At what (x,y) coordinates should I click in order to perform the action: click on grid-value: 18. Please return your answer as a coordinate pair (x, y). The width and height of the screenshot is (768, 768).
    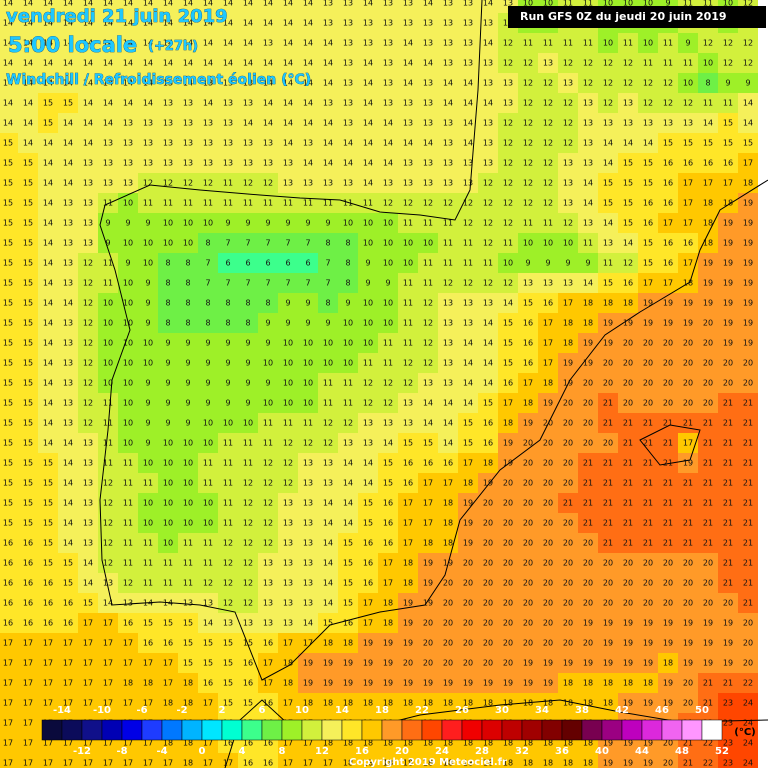
    Looking at the image, I should click on (588, 323).